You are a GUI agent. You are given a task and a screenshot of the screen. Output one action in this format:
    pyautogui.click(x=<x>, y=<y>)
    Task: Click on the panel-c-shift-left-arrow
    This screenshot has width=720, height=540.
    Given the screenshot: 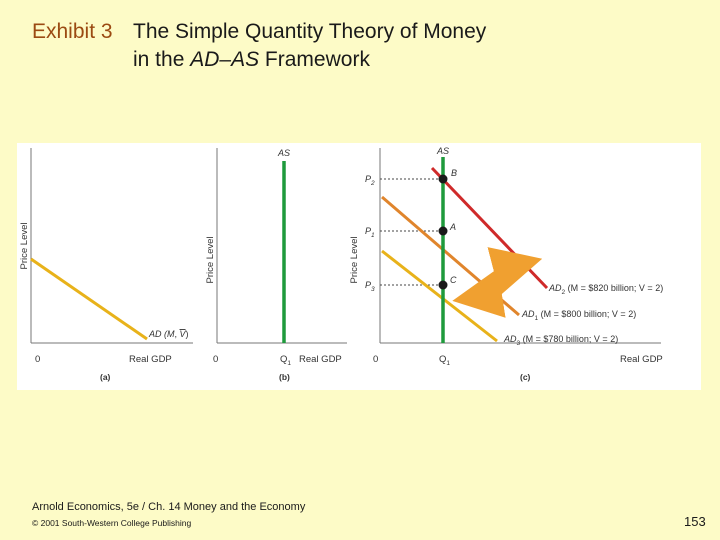 What is the action you would take?
    pyautogui.click(x=479, y=293)
    